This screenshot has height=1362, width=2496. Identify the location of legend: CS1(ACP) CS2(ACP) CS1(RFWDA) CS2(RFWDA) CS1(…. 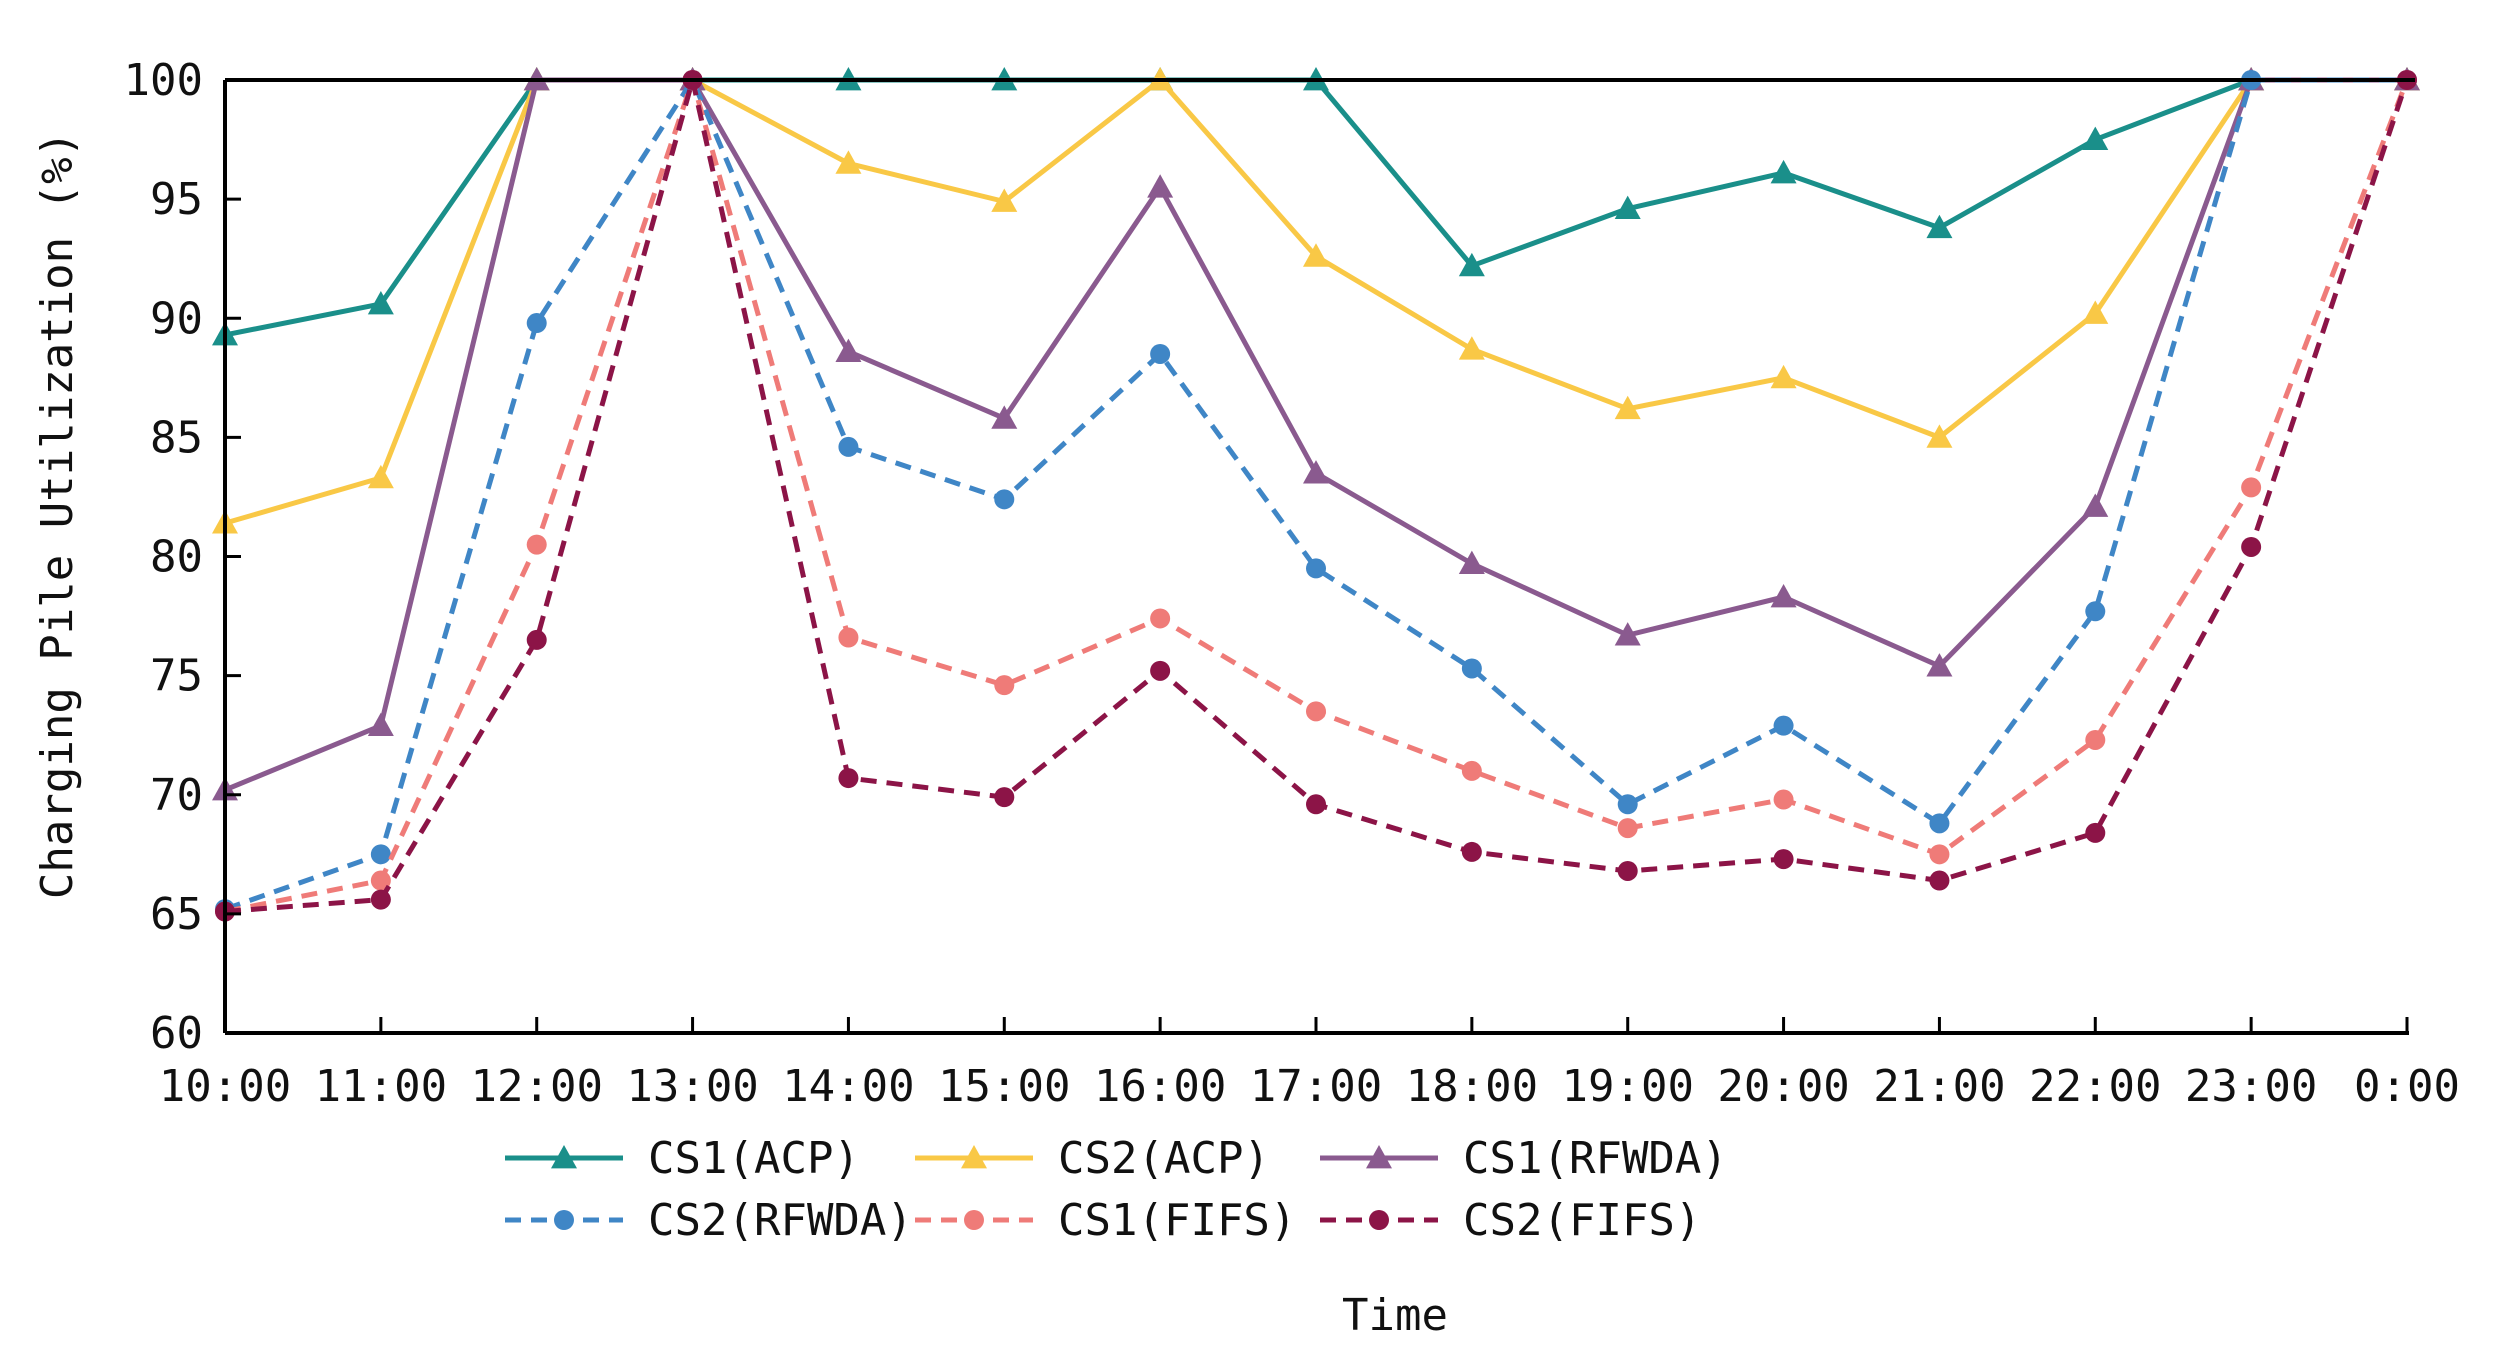
(1116, 1189).